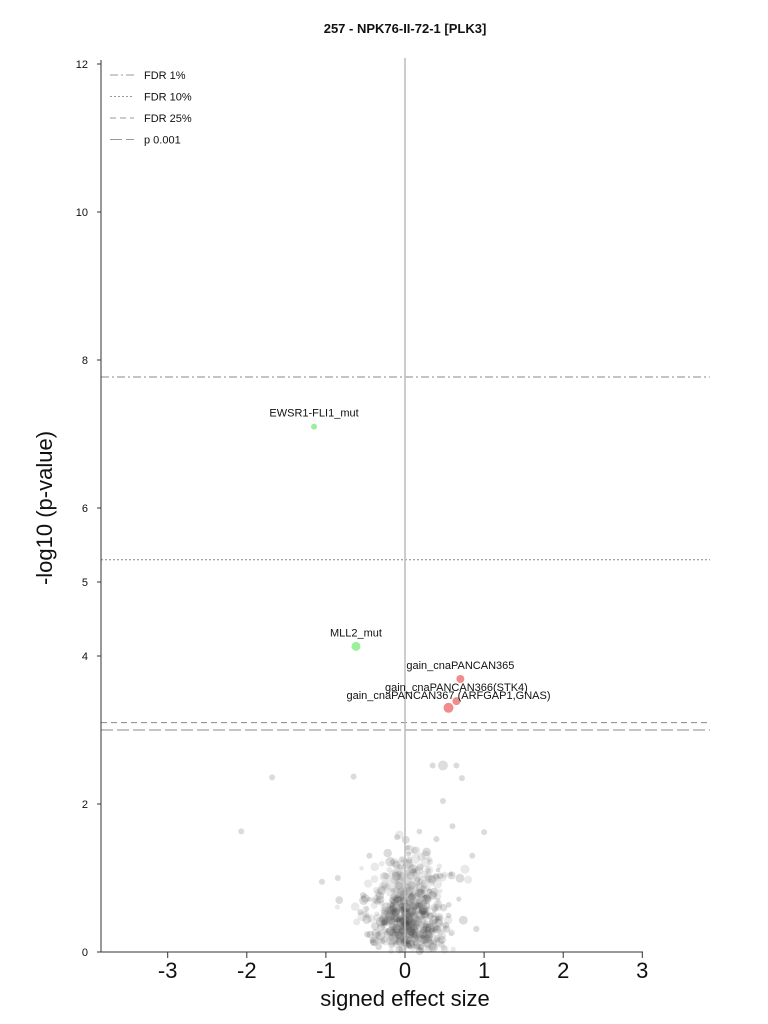 The image size is (768, 1024). What do you see at coordinates (85, 509) in the screenshot?
I see `y-tick-label: 6` at bounding box center [85, 509].